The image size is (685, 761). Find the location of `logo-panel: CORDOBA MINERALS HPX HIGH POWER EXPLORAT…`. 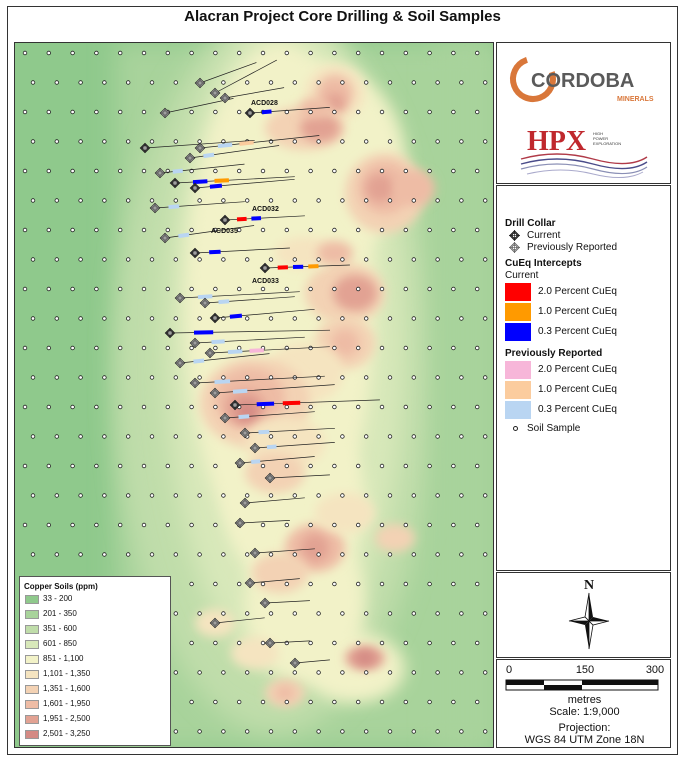

logo-panel: CORDOBA MINERALS HPX HIGH POWER EXPLORAT… is located at coordinates (583, 113).